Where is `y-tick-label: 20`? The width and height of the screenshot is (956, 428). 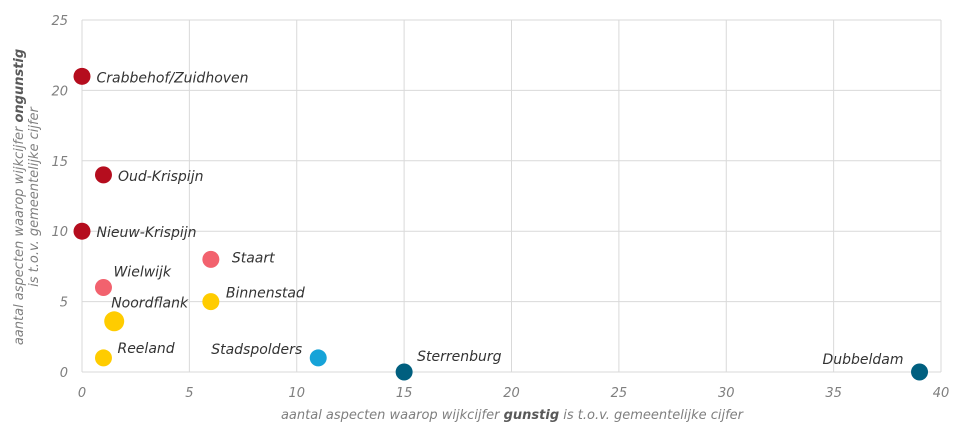 y-tick-label: 20 is located at coordinates (59, 91).